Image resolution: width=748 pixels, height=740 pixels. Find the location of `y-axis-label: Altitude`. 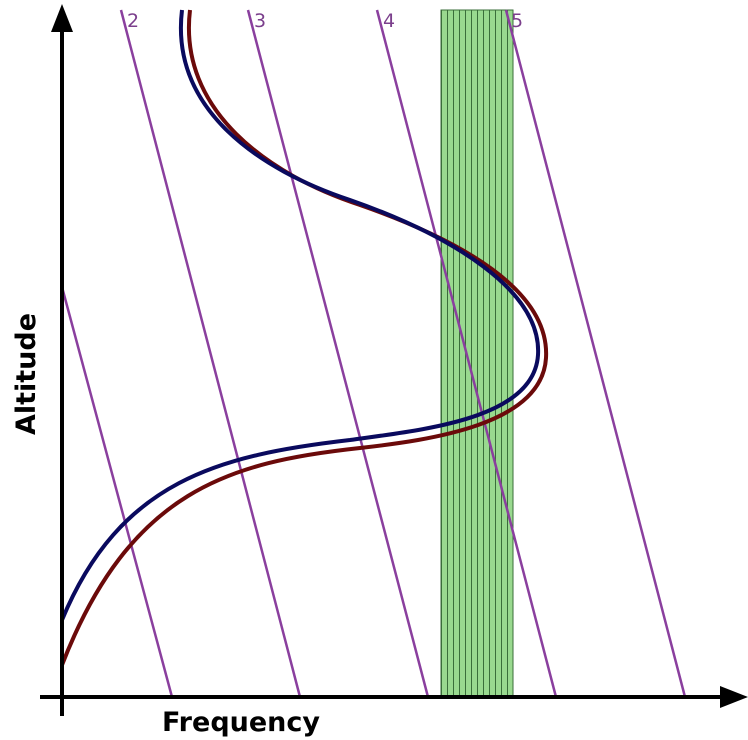

y-axis-label: Altitude is located at coordinates (26, 374).